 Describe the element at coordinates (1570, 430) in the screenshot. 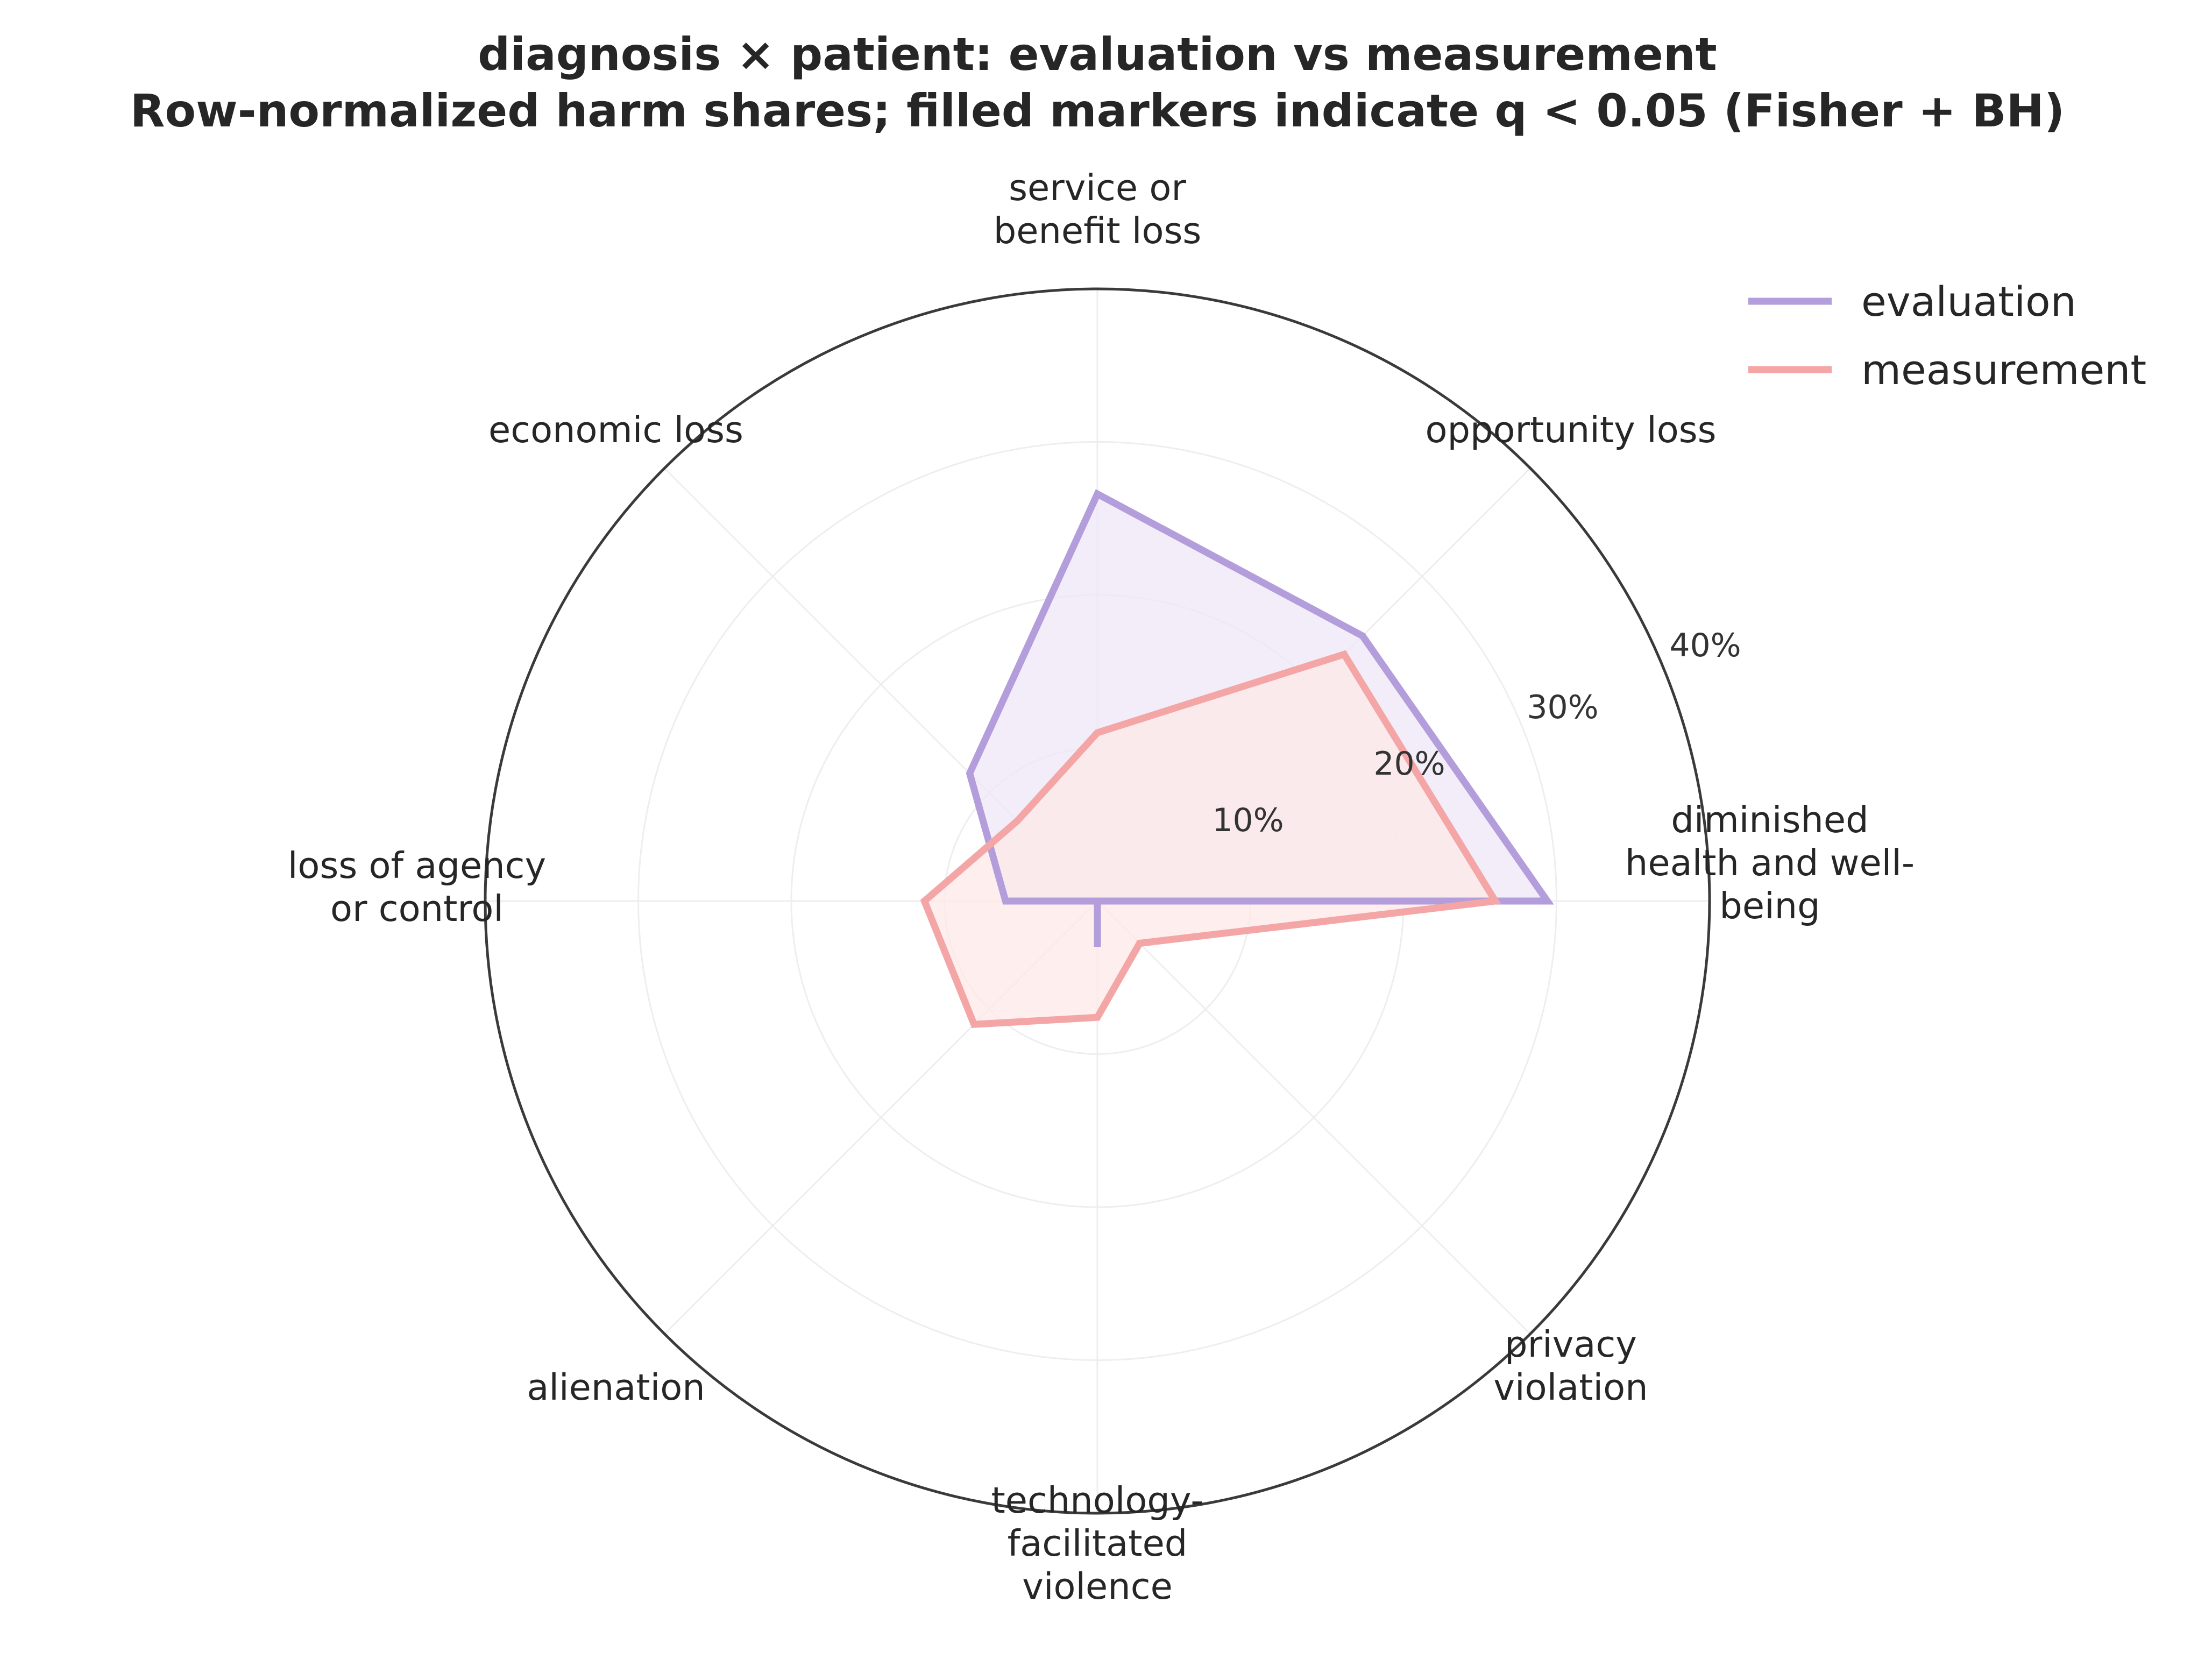

I see `category-label: opportunity loss` at that location.